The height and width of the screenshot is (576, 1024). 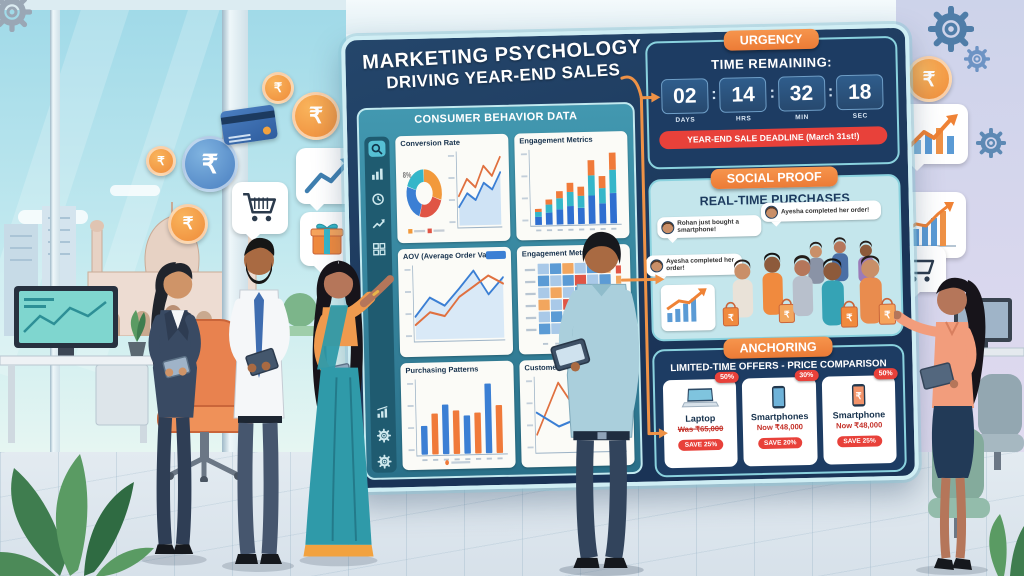 I want to click on shopping-cart-icon, so click(x=260, y=207).